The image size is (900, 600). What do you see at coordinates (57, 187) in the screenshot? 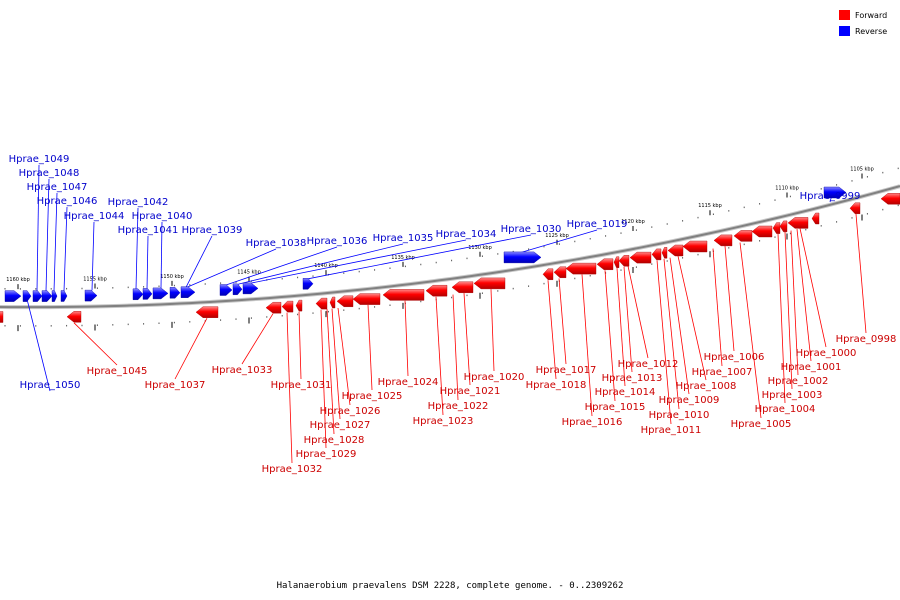
I see `gene-label-hprae-1047: Hprae_1047` at bounding box center [57, 187].